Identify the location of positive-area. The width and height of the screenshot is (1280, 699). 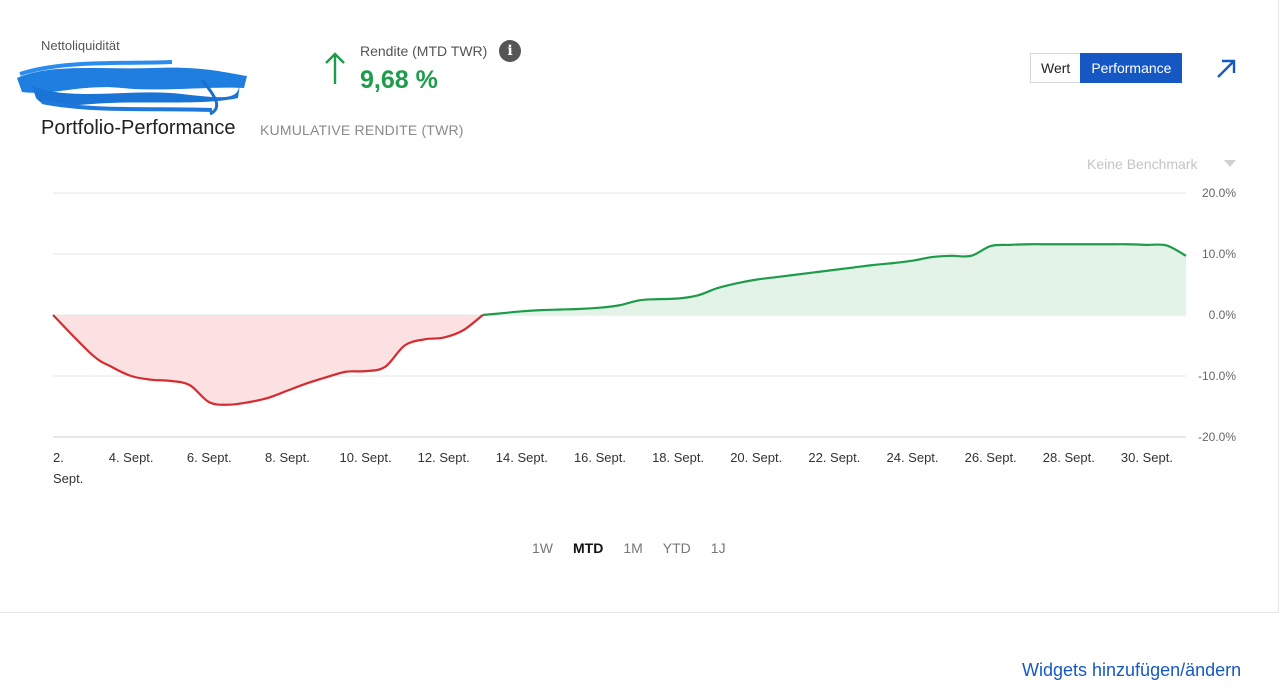
(834, 279).